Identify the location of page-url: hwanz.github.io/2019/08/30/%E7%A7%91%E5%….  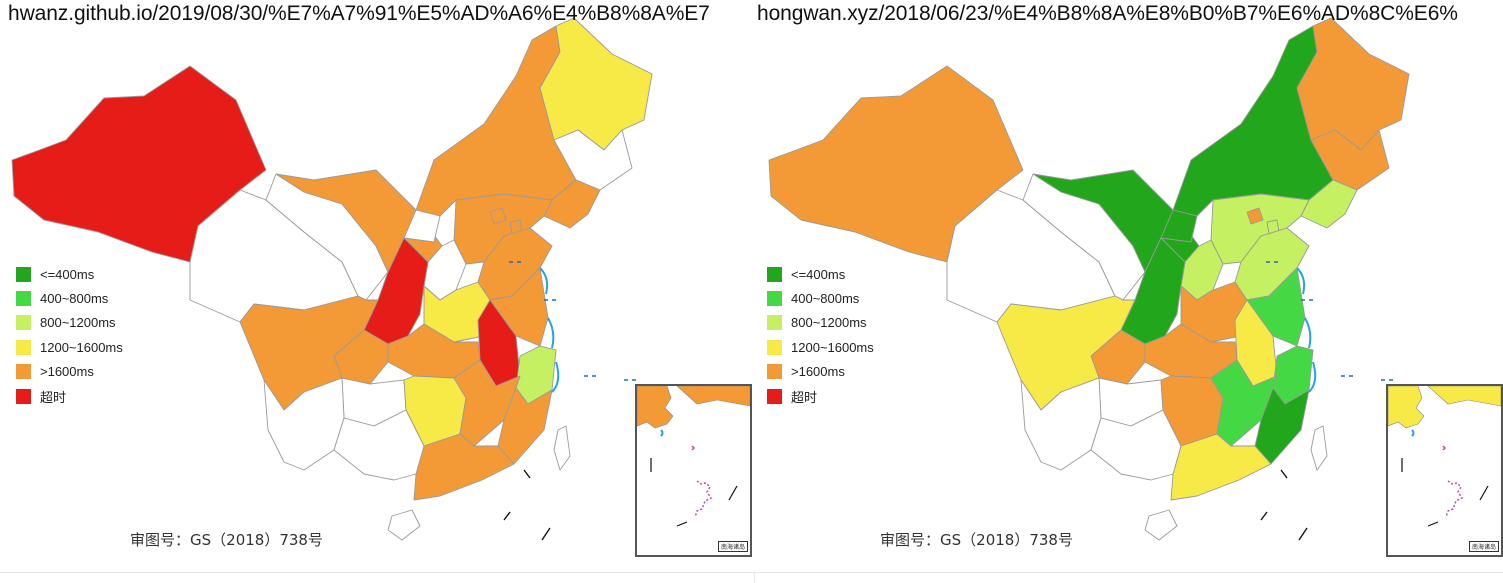
(359, 13).